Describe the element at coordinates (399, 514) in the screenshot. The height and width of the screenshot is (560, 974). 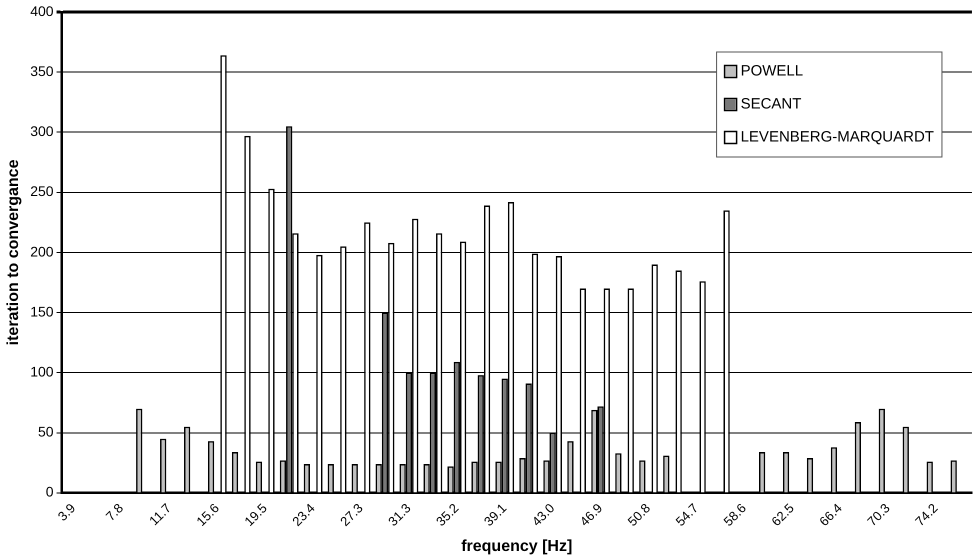
I see `x-tick-label: 31.3` at that location.